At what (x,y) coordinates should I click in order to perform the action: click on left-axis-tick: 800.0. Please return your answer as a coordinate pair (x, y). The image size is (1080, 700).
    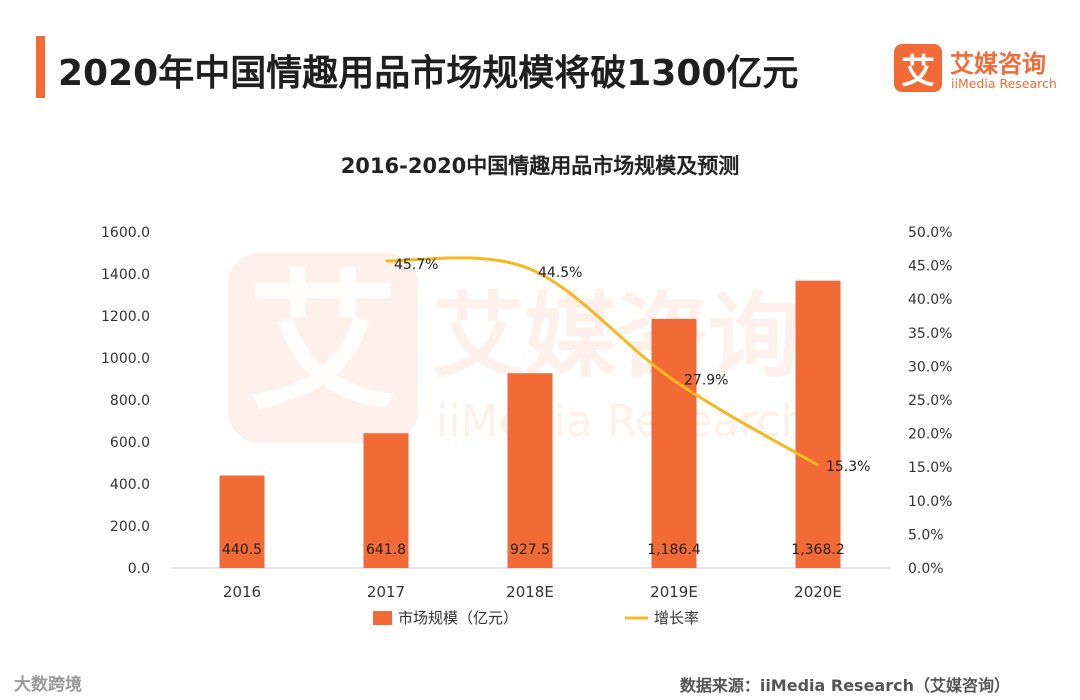
    Looking at the image, I should click on (130, 401).